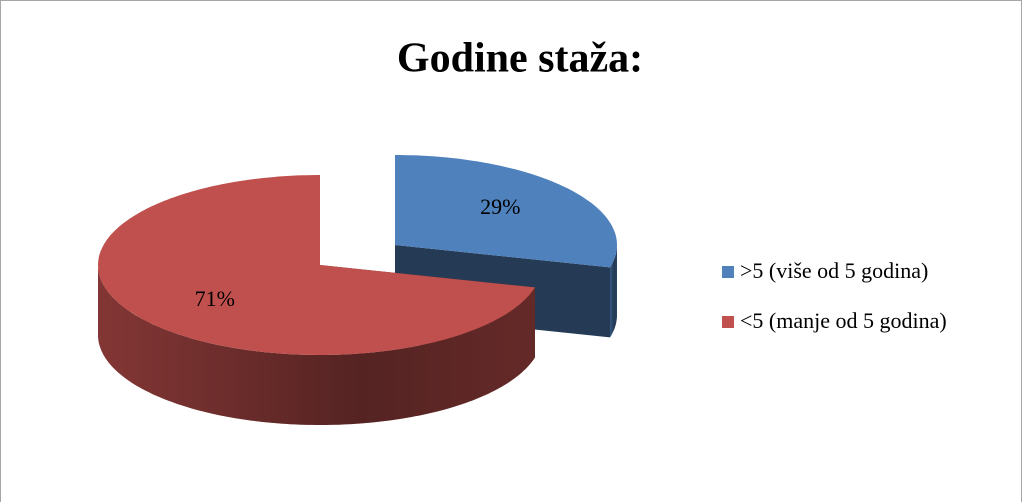 This screenshot has height=502, width=1022. I want to click on data-label: 29%, so click(500, 206).